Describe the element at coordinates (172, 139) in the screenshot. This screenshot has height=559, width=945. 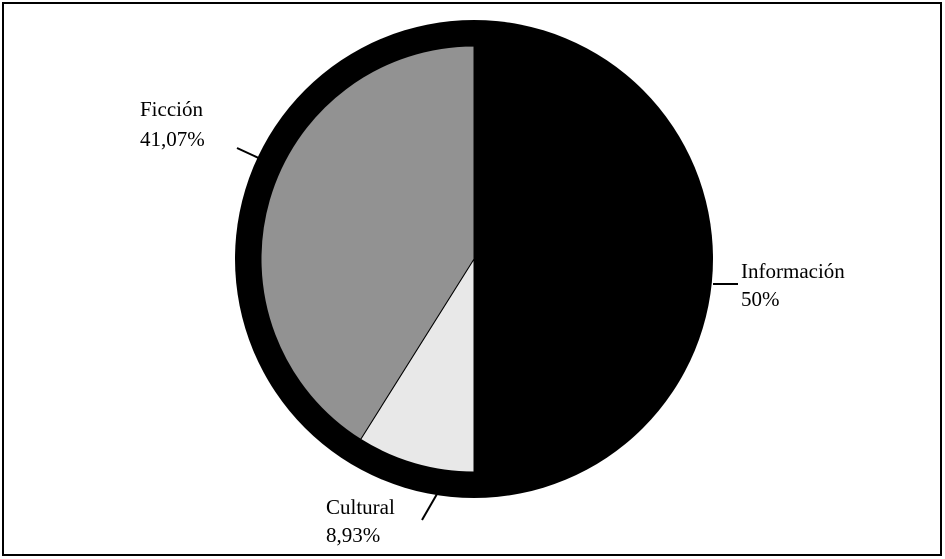
I see `slice-value-ficcion: 41,07%` at that location.